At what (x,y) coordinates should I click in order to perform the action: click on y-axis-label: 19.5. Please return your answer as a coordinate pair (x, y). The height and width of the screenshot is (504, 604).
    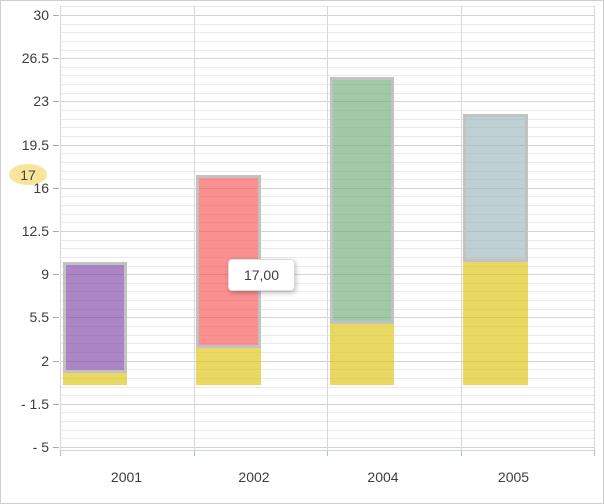
    Looking at the image, I should click on (35, 144).